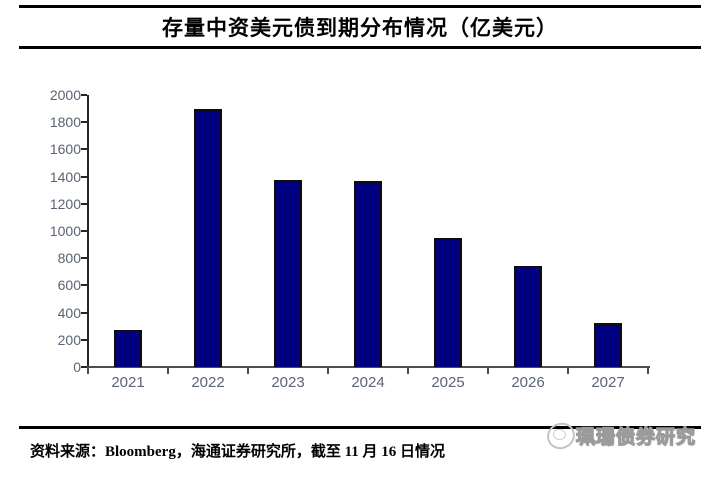 The width and height of the screenshot is (707, 479). What do you see at coordinates (65, 176) in the screenshot?
I see `y-axis-tick-label: 1400` at bounding box center [65, 176].